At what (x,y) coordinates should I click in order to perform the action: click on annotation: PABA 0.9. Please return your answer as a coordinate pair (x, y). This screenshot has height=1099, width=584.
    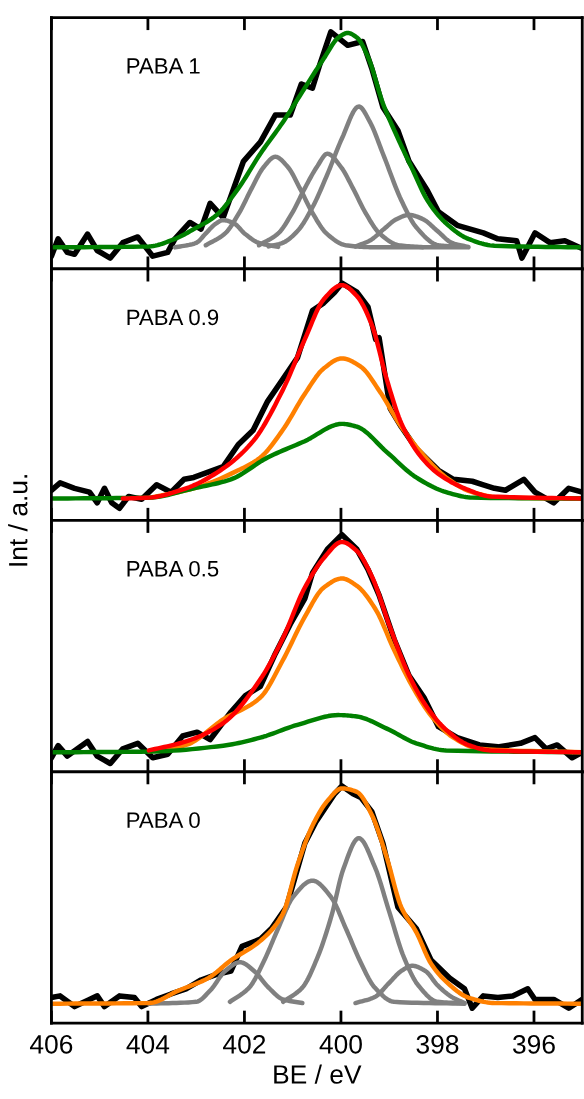
    Looking at the image, I should click on (173, 317).